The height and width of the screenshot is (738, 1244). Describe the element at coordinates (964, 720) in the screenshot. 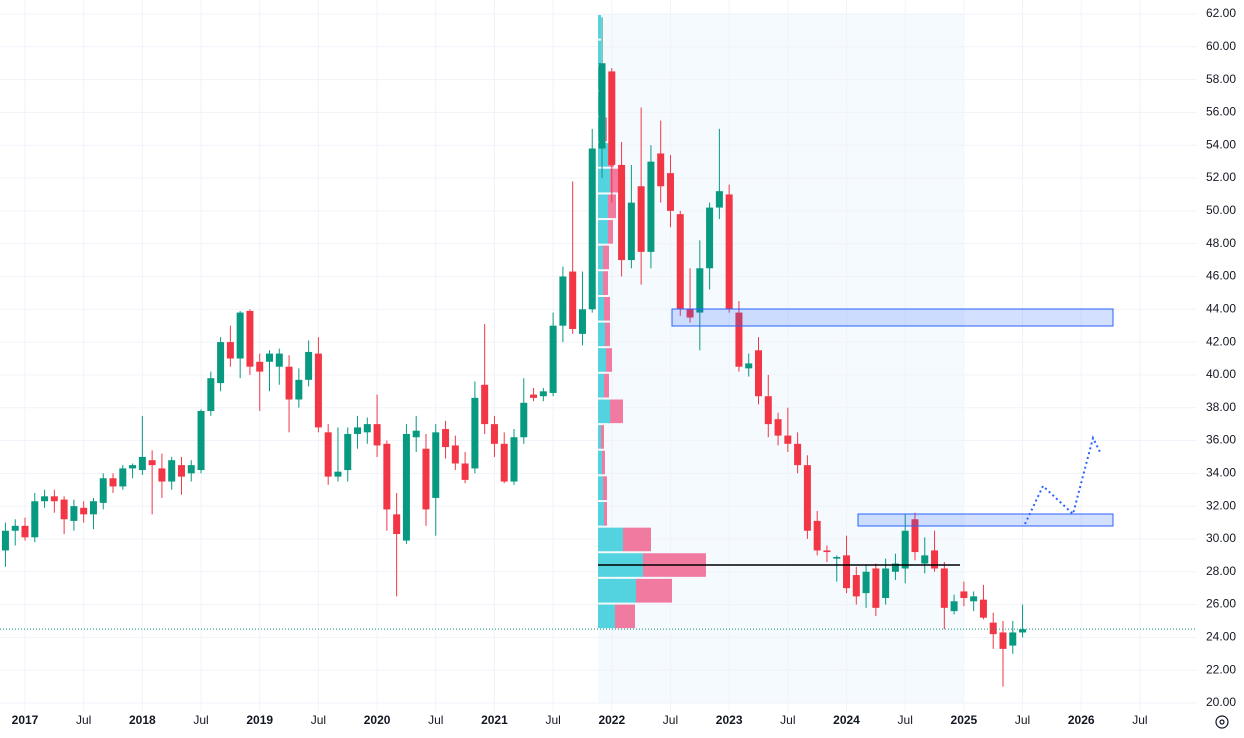

I see `x-tick-label: 2025` at that location.